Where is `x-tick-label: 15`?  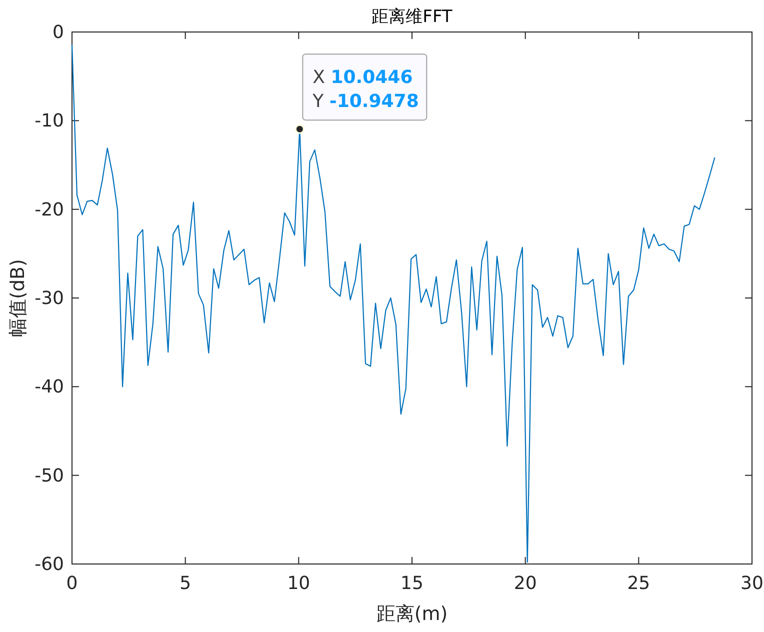
x-tick-label: 15 is located at coordinates (412, 583).